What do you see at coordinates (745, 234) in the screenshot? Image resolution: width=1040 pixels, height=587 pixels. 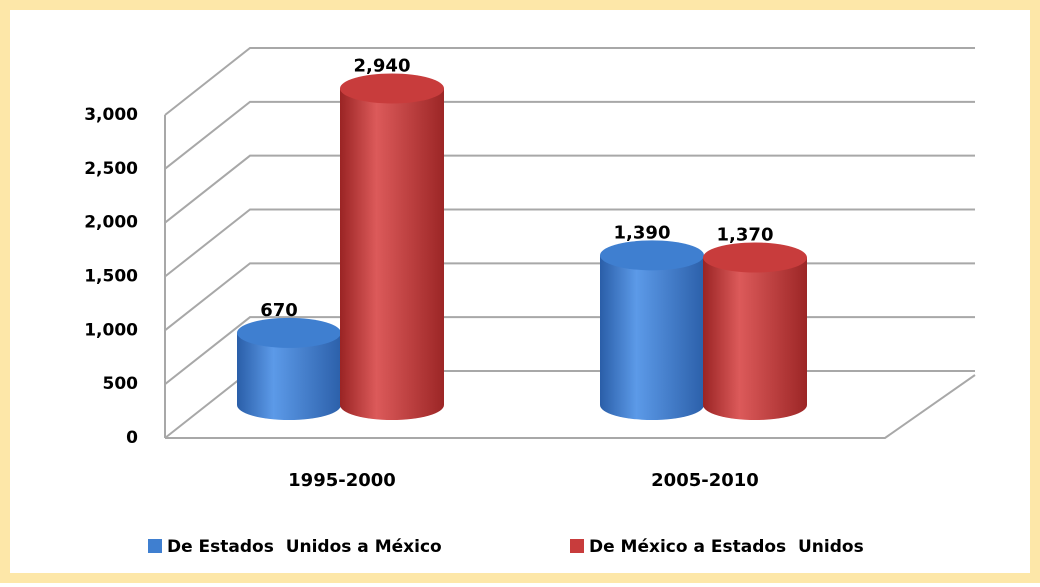 I see `value-label: 1,370` at bounding box center [745, 234].